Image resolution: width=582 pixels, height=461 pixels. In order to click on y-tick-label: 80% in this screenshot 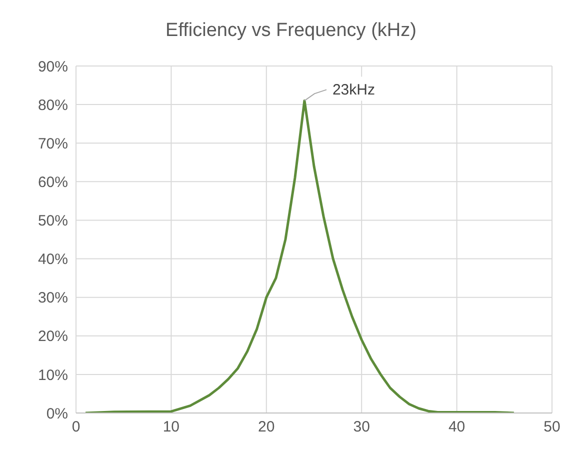, I will do `click(53, 105)`.